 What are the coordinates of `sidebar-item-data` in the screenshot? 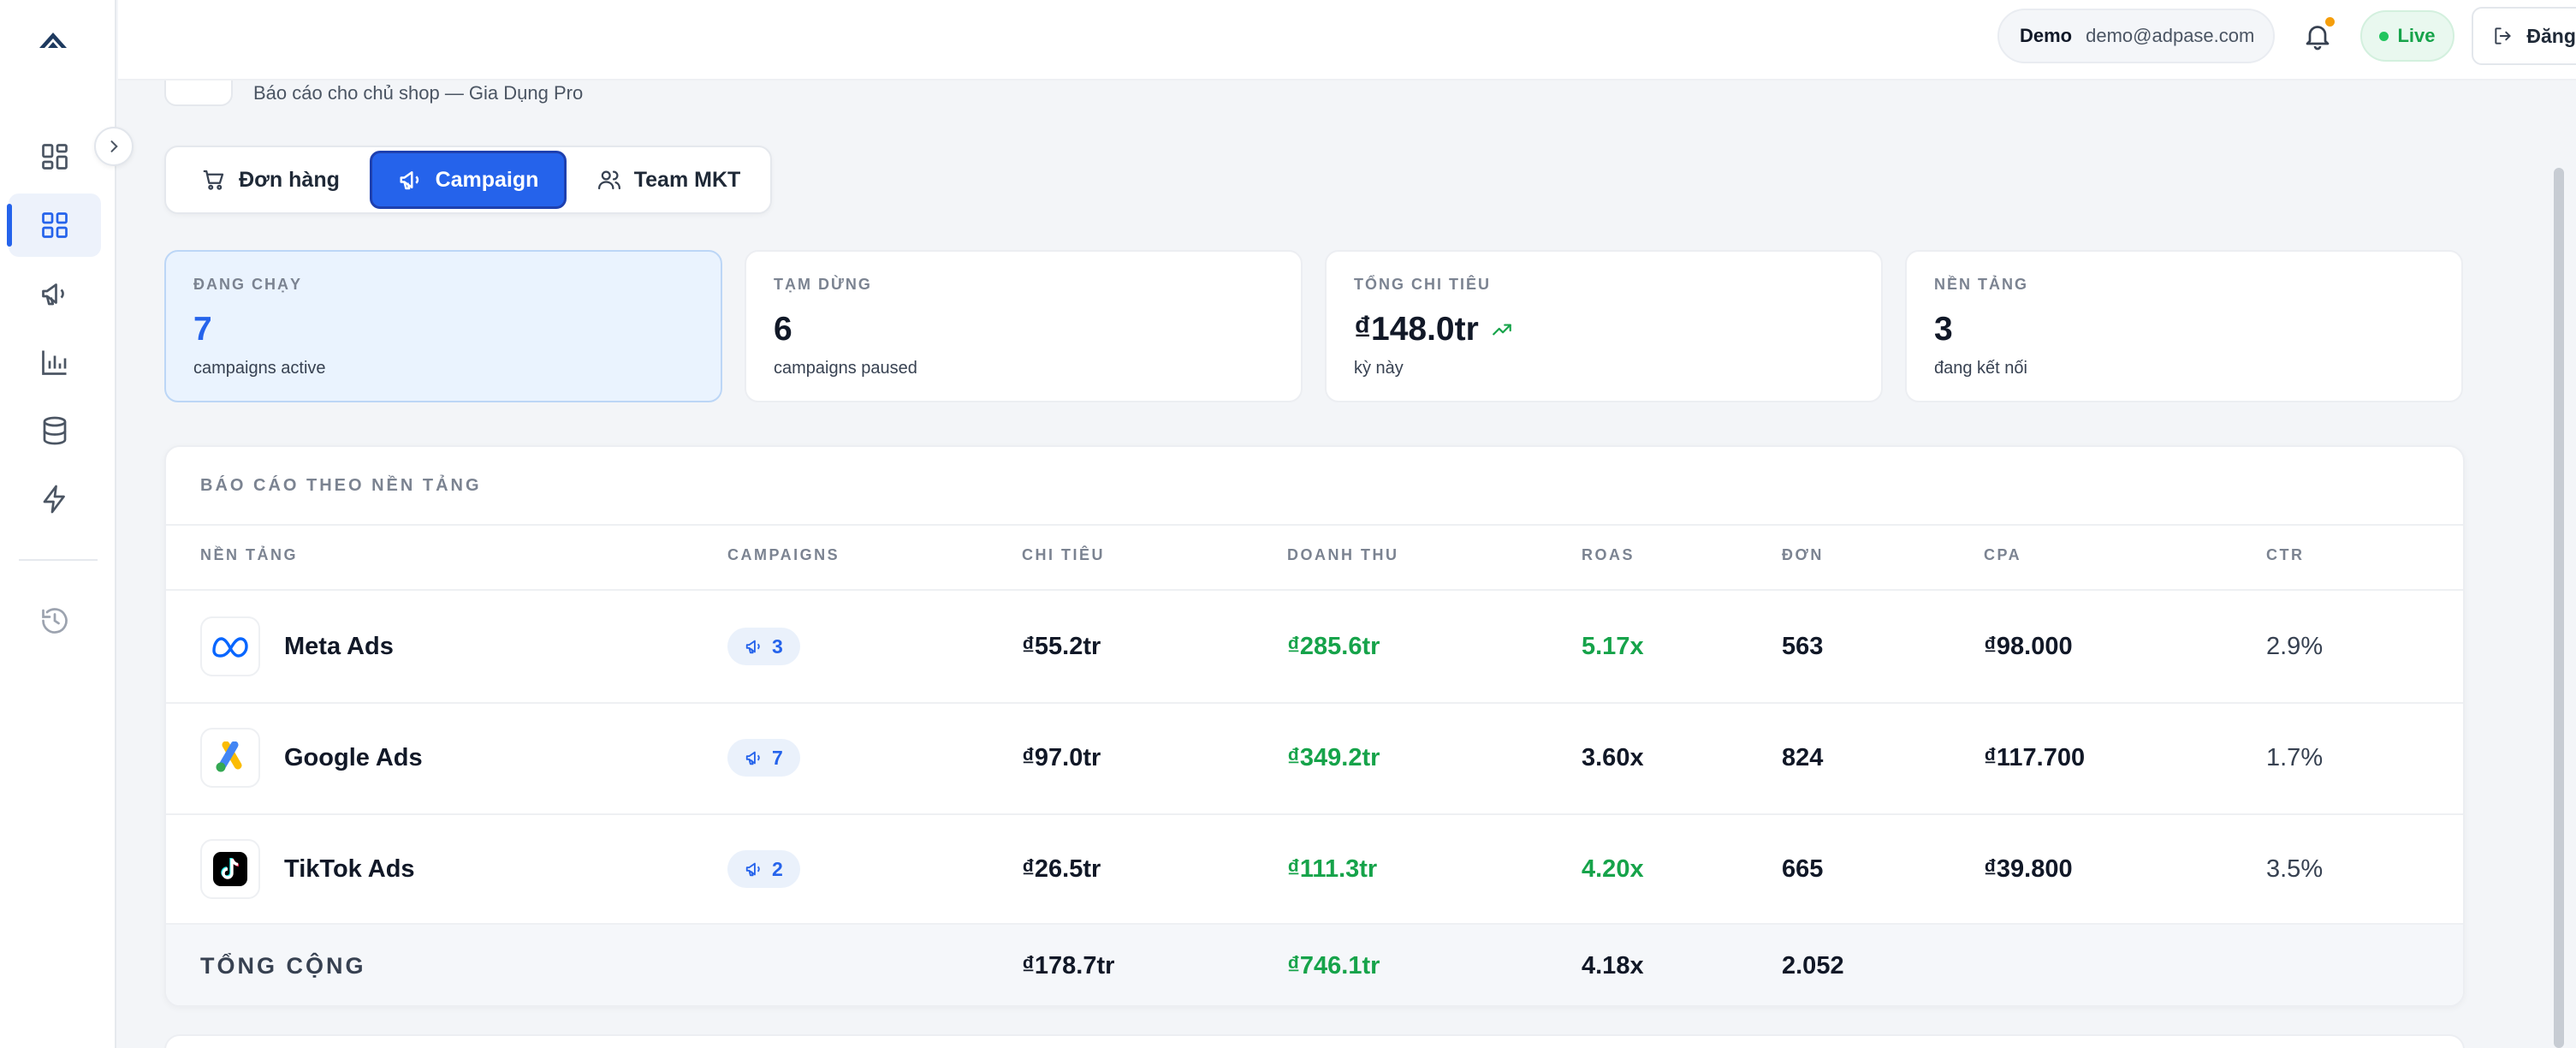 It's located at (55, 430).